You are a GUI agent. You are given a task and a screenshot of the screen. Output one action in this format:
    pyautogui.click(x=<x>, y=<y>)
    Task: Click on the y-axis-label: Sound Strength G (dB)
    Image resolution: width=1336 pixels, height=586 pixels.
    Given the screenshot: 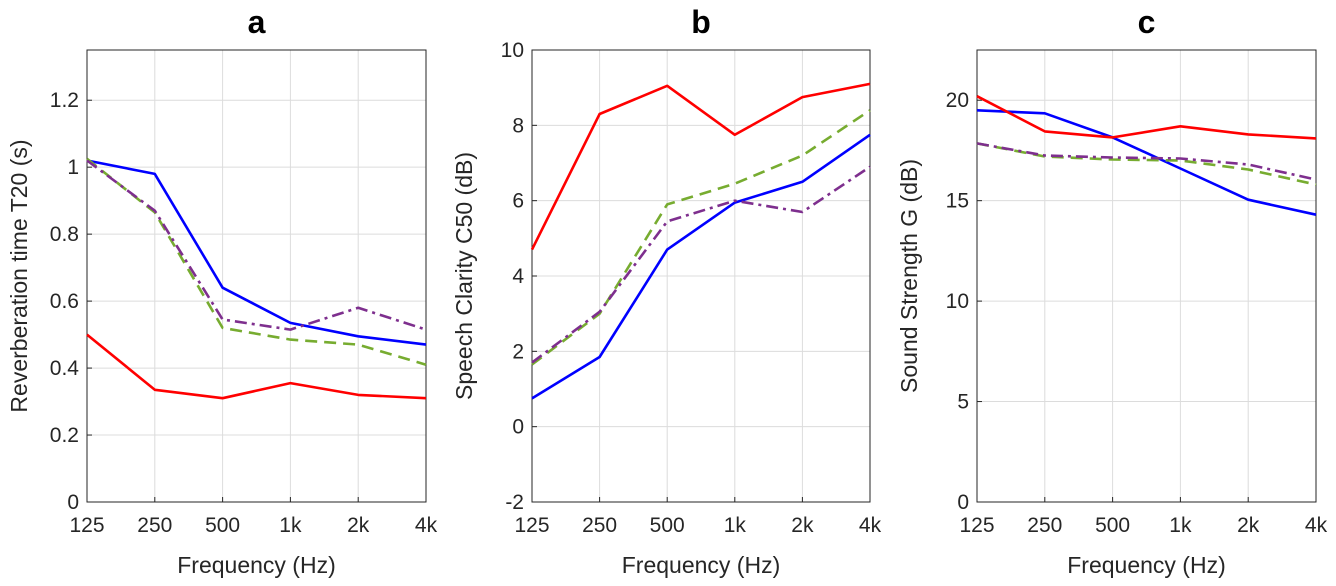 What is the action you would take?
    pyautogui.click(x=909, y=276)
    